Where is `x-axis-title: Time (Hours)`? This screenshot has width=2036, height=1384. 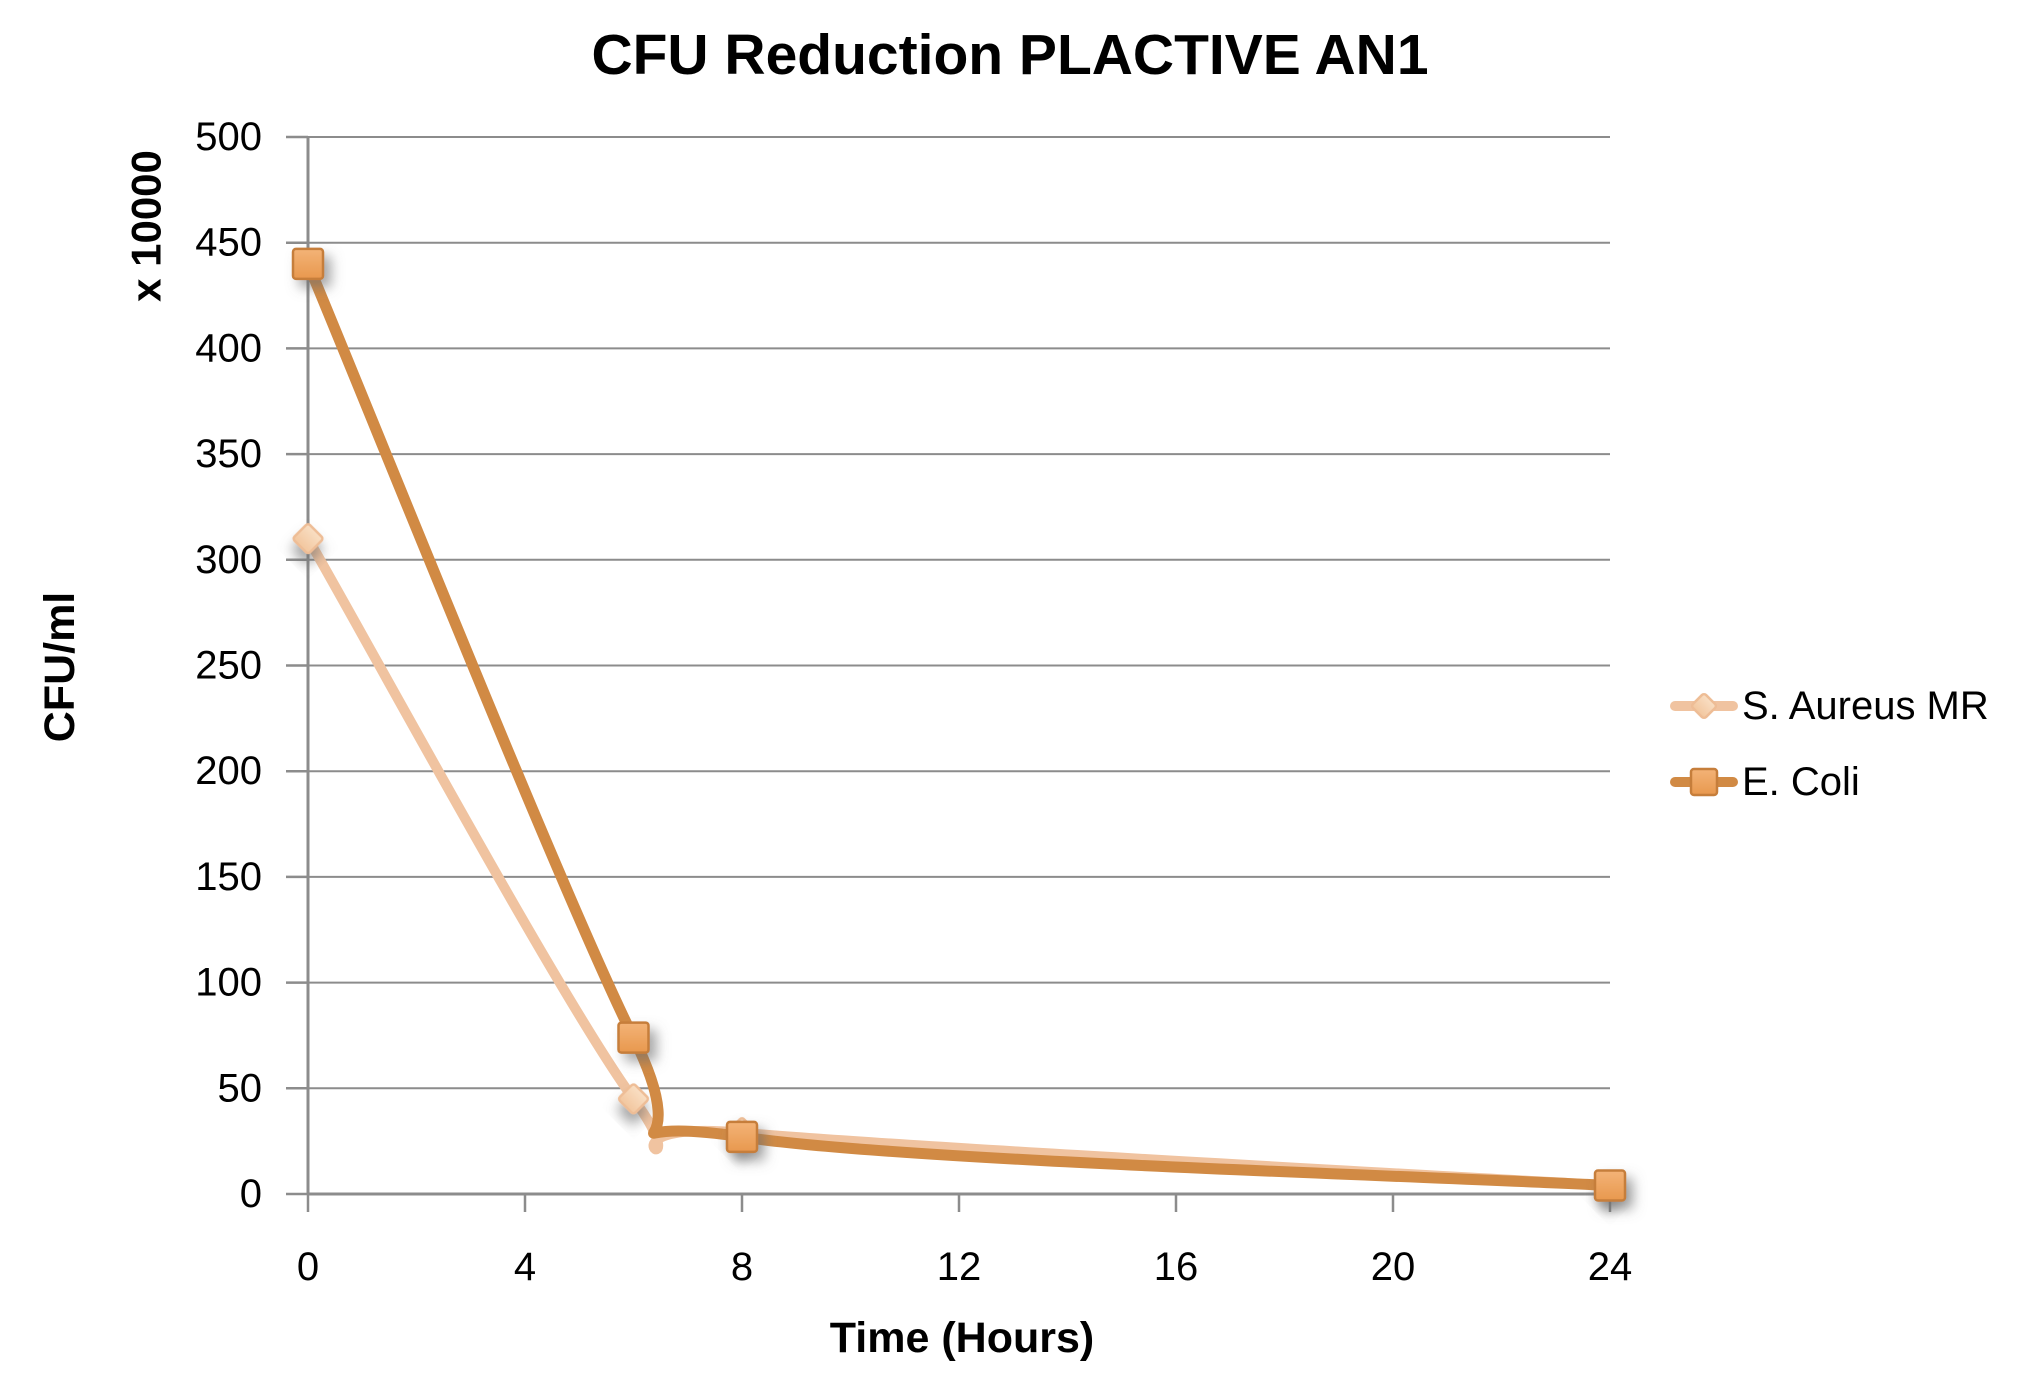 x-axis-title: Time (Hours) is located at coordinates (962, 1338).